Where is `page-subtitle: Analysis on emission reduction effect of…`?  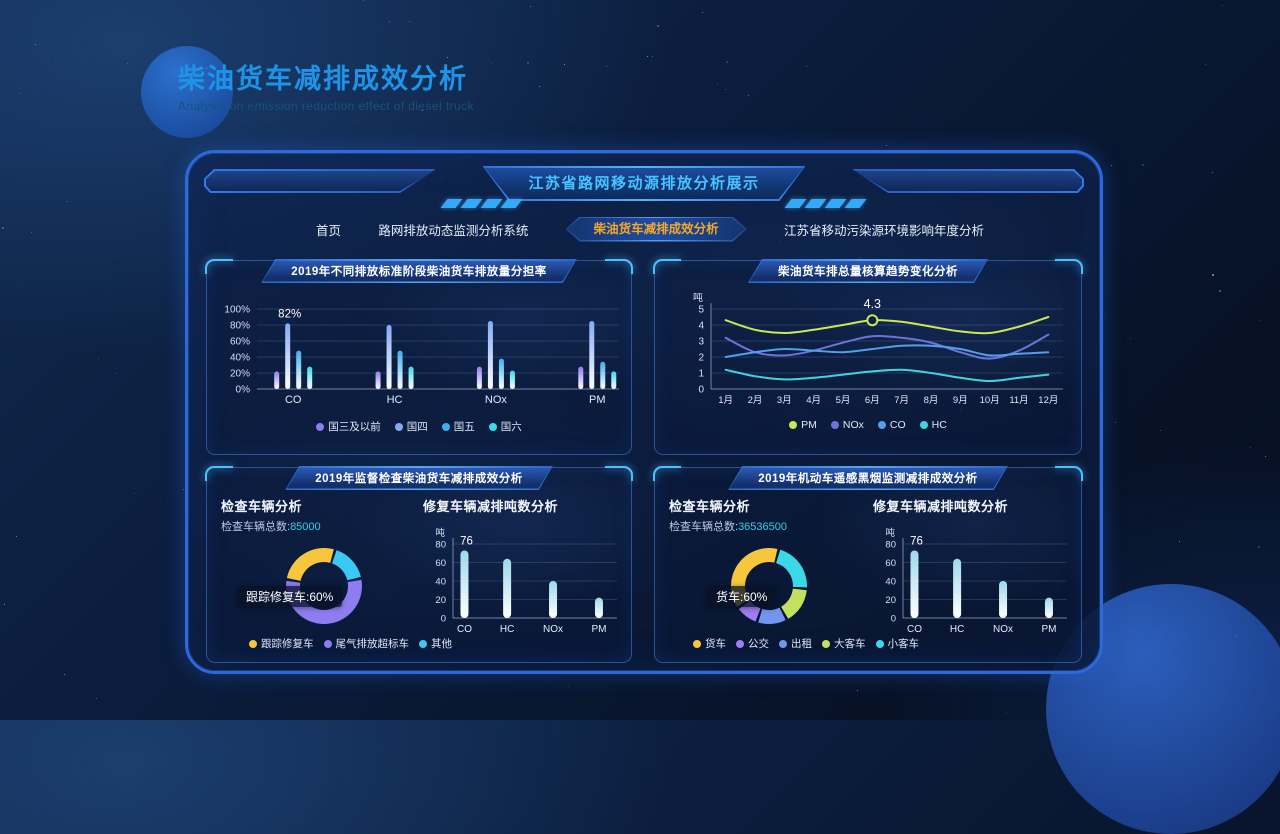 page-subtitle: Analysis on emission reduction effect of… is located at coordinates (326, 106).